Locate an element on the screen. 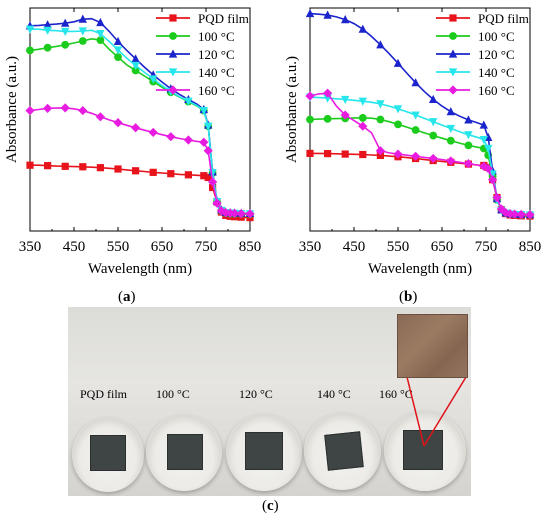  film-closeup-inset is located at coordinates (432, 346).